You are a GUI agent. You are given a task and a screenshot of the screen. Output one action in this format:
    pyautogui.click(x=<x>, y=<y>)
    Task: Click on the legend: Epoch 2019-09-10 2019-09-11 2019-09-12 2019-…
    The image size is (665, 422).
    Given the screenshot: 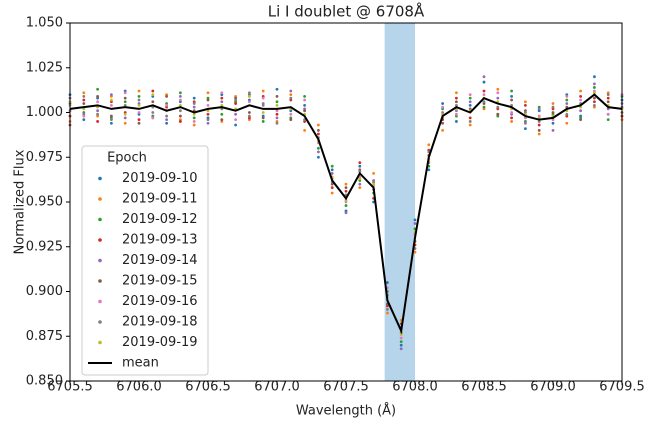 What is the action you would take?
    pyautogui.click(x=145, y=260)
    